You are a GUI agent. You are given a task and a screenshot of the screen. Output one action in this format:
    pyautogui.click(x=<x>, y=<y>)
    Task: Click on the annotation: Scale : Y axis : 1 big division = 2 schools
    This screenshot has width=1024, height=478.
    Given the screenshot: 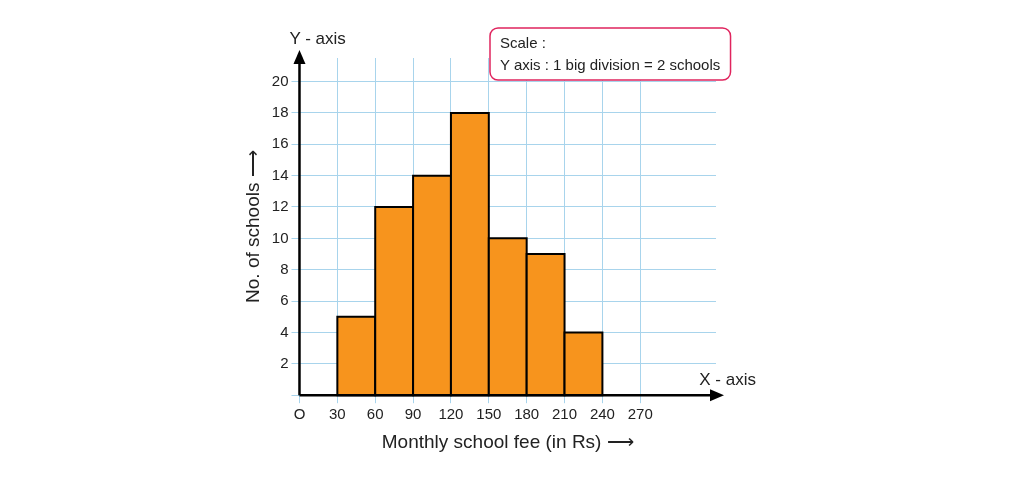 What is the action you would take?
    pyautogui.click(x=610, y=53)
    